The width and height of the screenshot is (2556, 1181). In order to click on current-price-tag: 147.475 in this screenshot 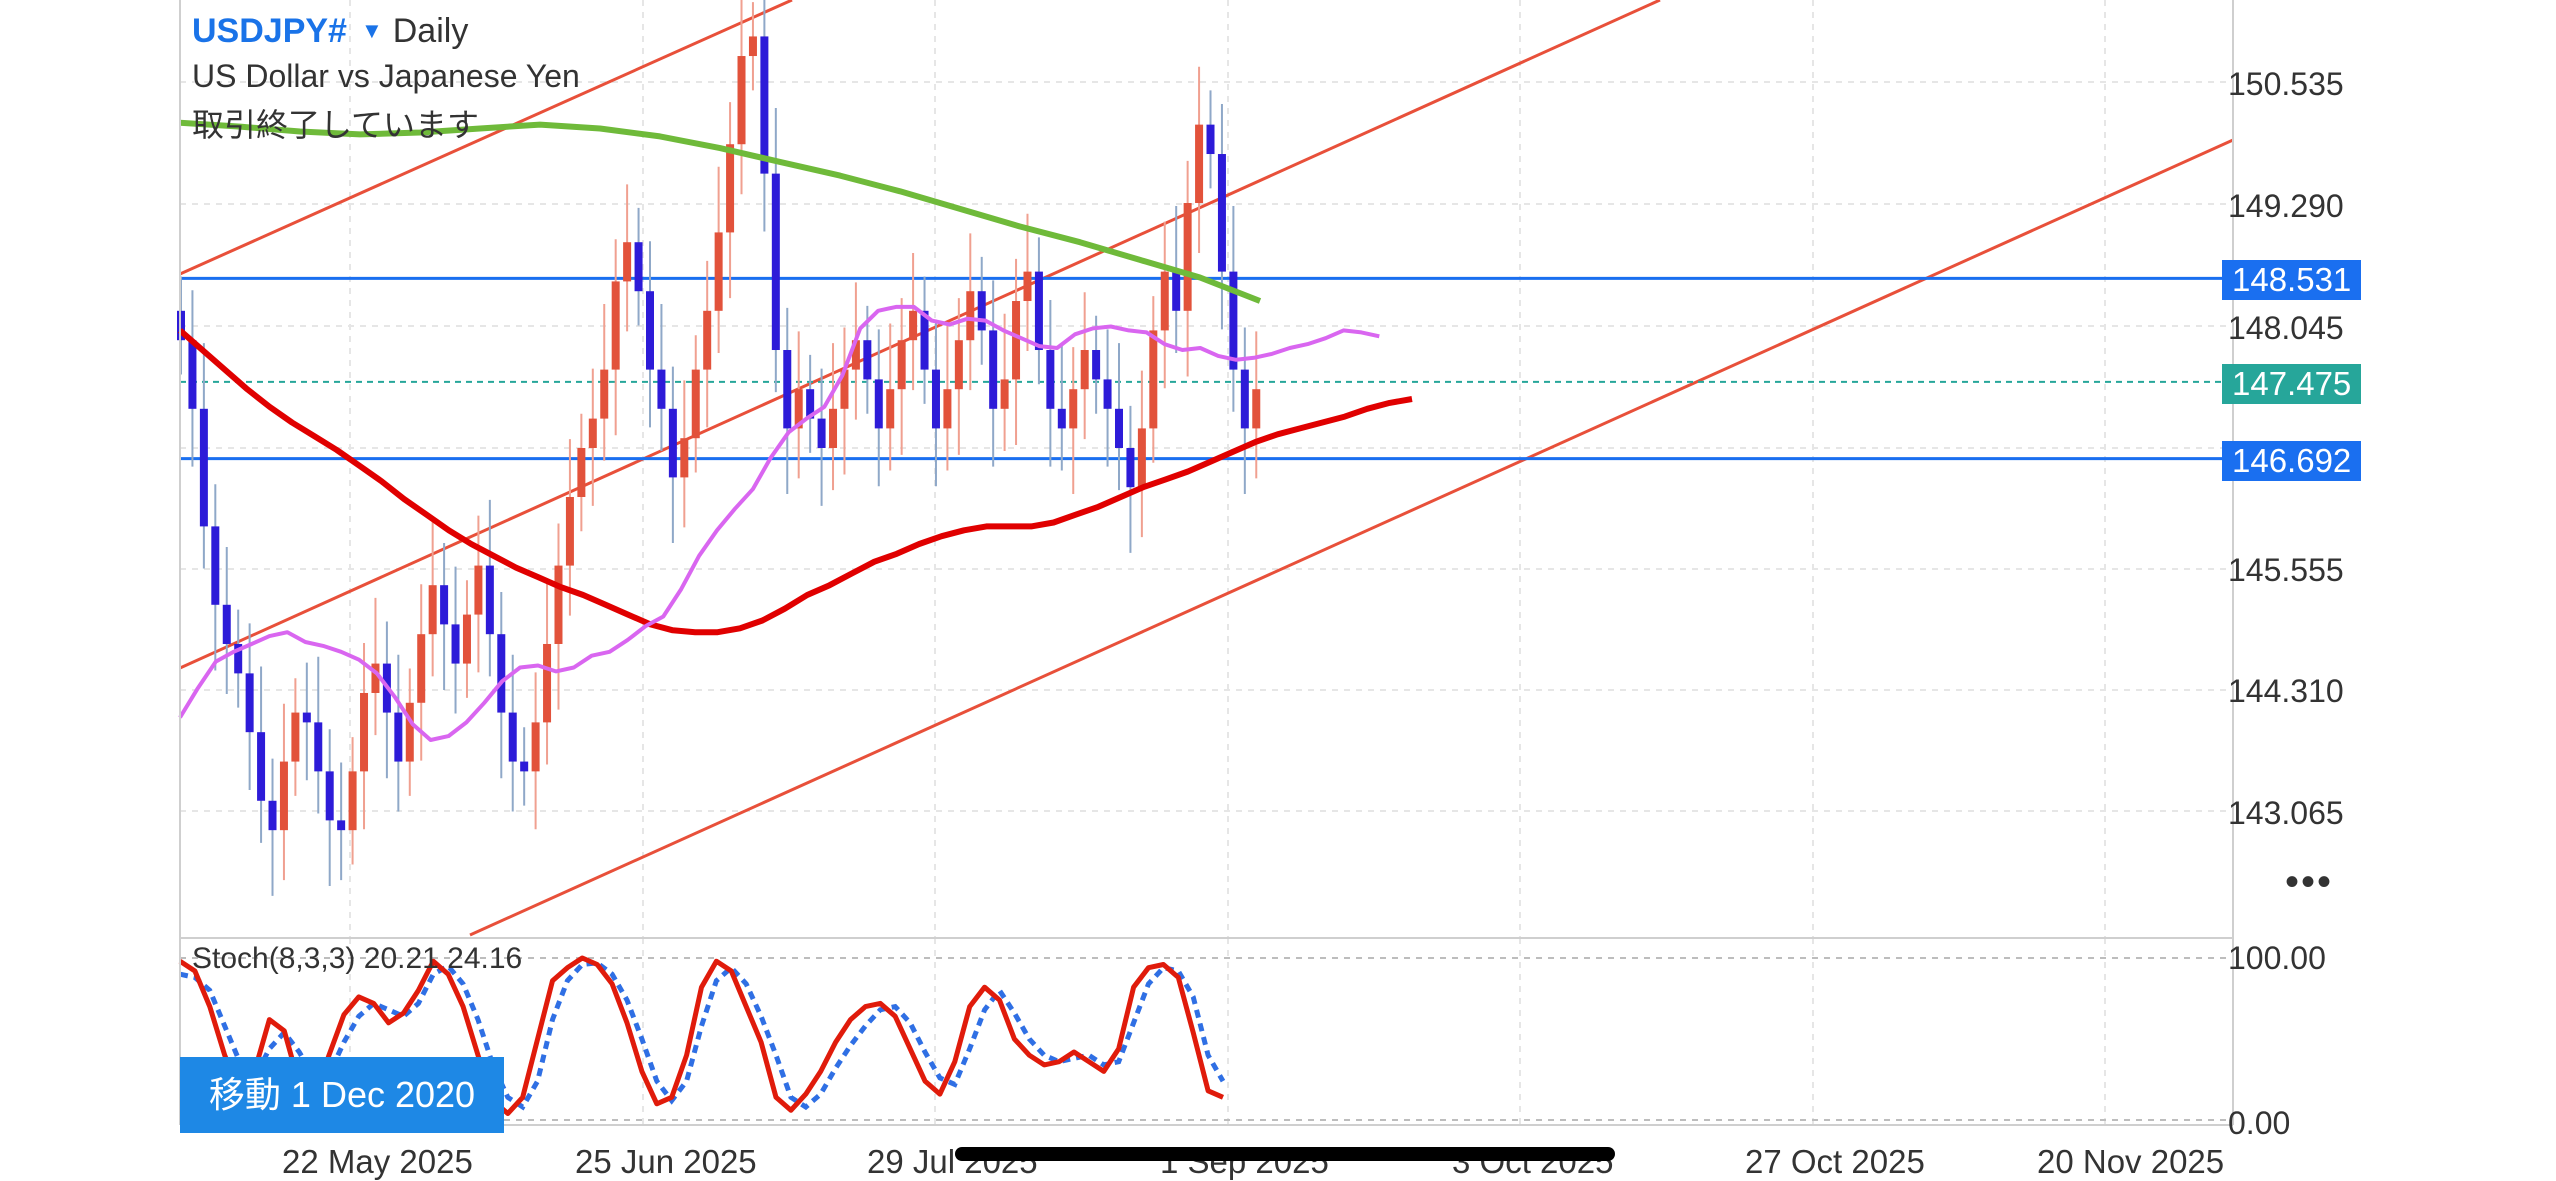, I will do `click(2292, 384)`.